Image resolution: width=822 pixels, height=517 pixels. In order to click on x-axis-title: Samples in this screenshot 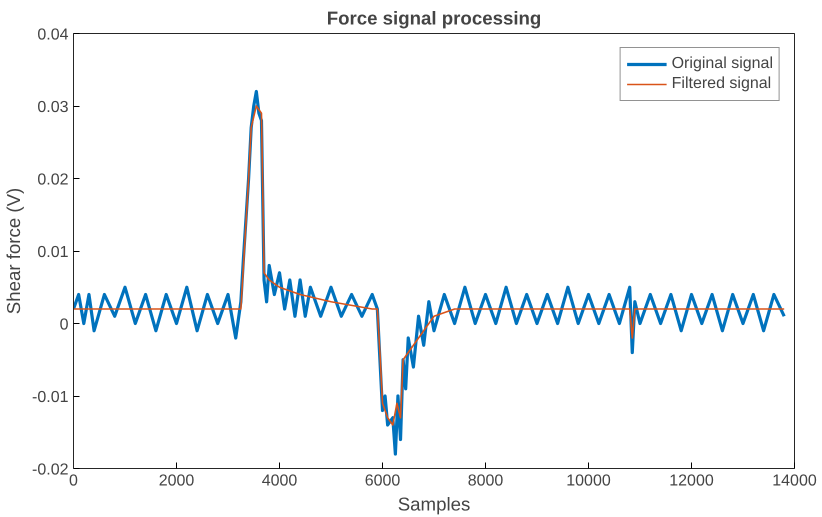, I will do `click(434, 504)`.